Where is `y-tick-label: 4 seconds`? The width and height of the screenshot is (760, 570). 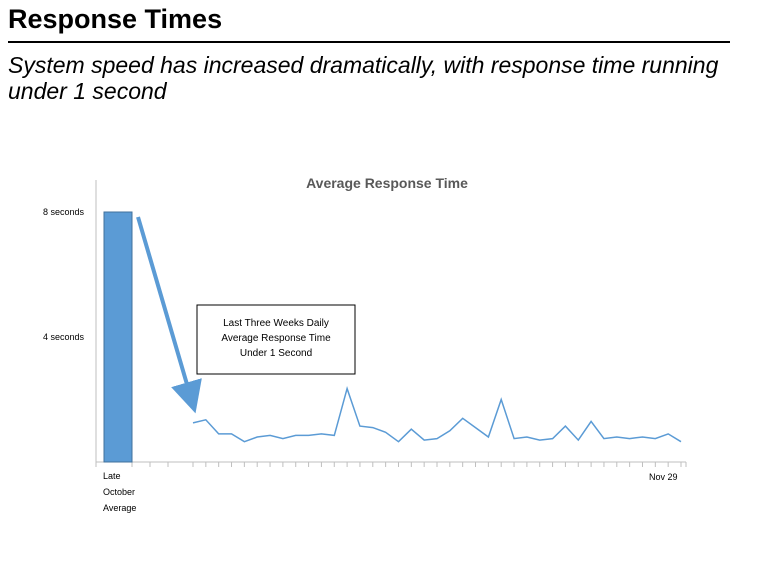
y-tick-label: 4 seconds is located at coordinates (64, 337).